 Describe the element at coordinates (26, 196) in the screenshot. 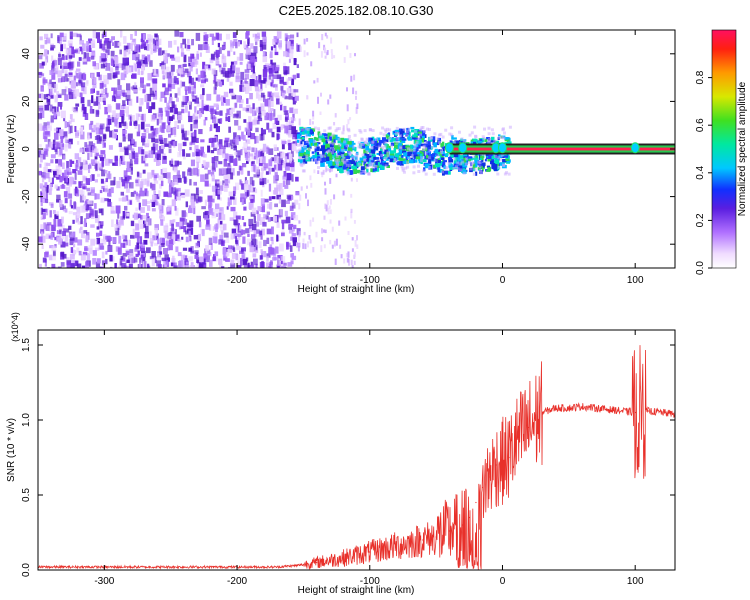

I see `y-tick-label: -20` at that location.